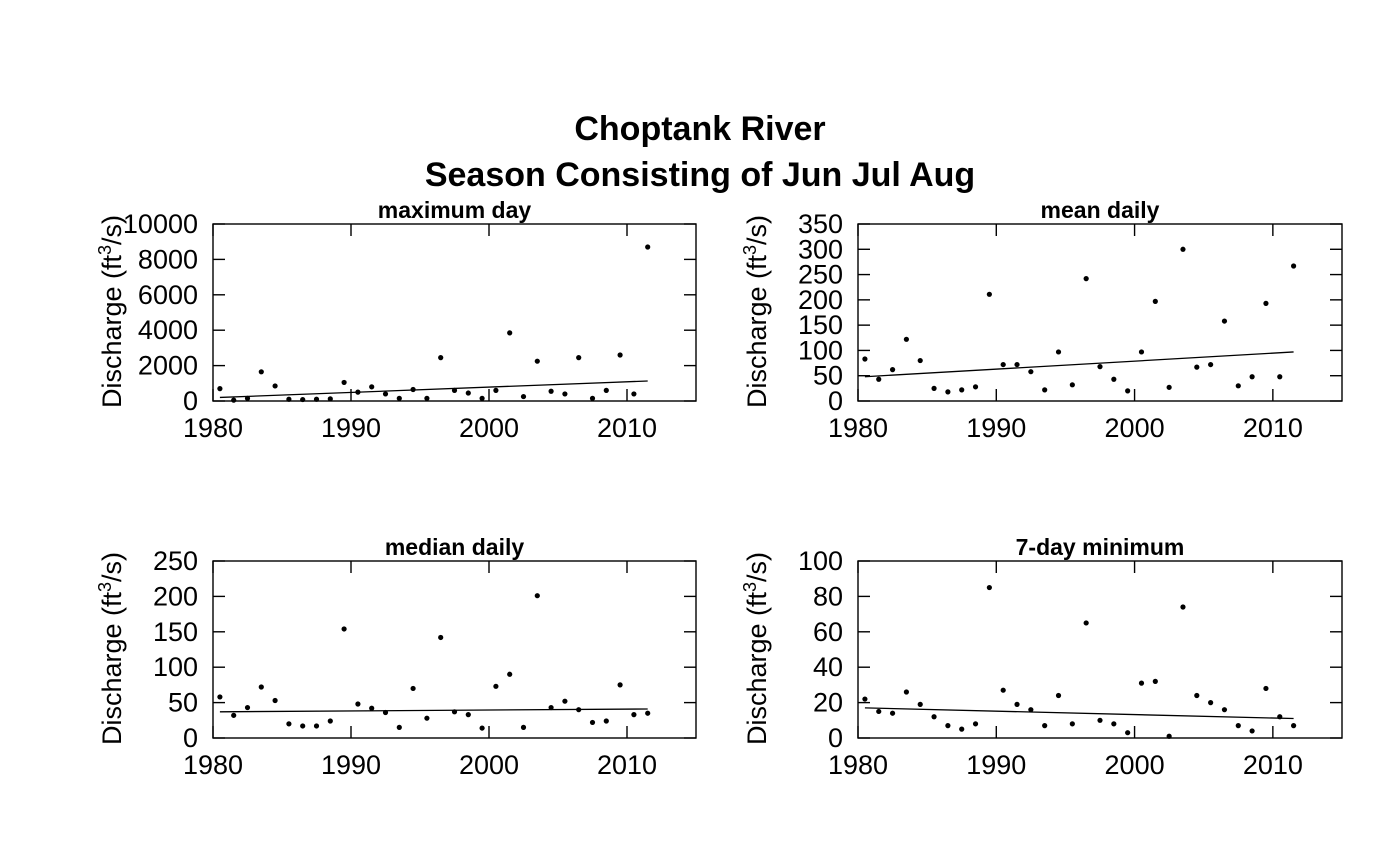 The width and height of the screenshot is (1400, 866). I want to click on y-tick-label: 40, so click(828, 667).